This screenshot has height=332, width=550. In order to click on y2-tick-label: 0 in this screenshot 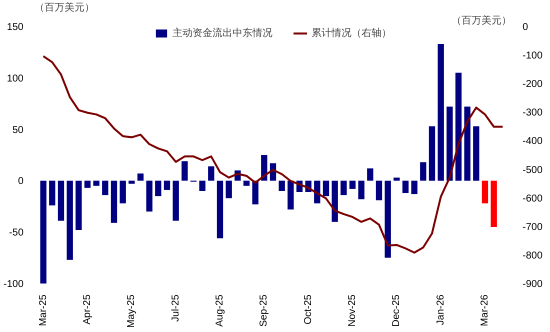, I will do `click(525, 27)`.